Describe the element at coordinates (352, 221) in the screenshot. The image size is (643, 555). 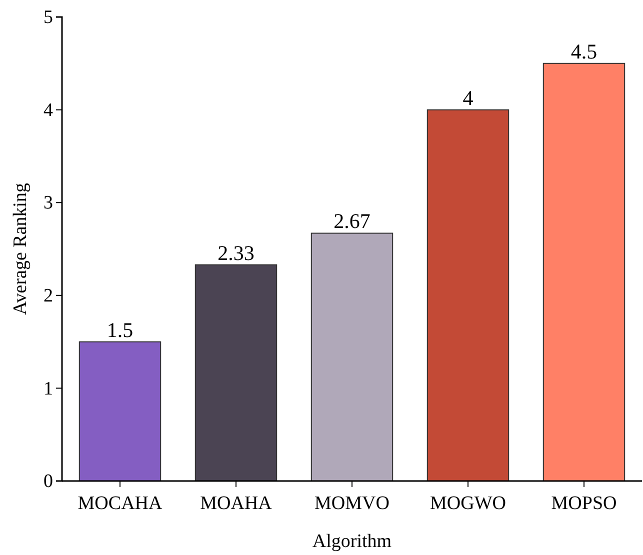
I see `data-label: 2.67` at that location.